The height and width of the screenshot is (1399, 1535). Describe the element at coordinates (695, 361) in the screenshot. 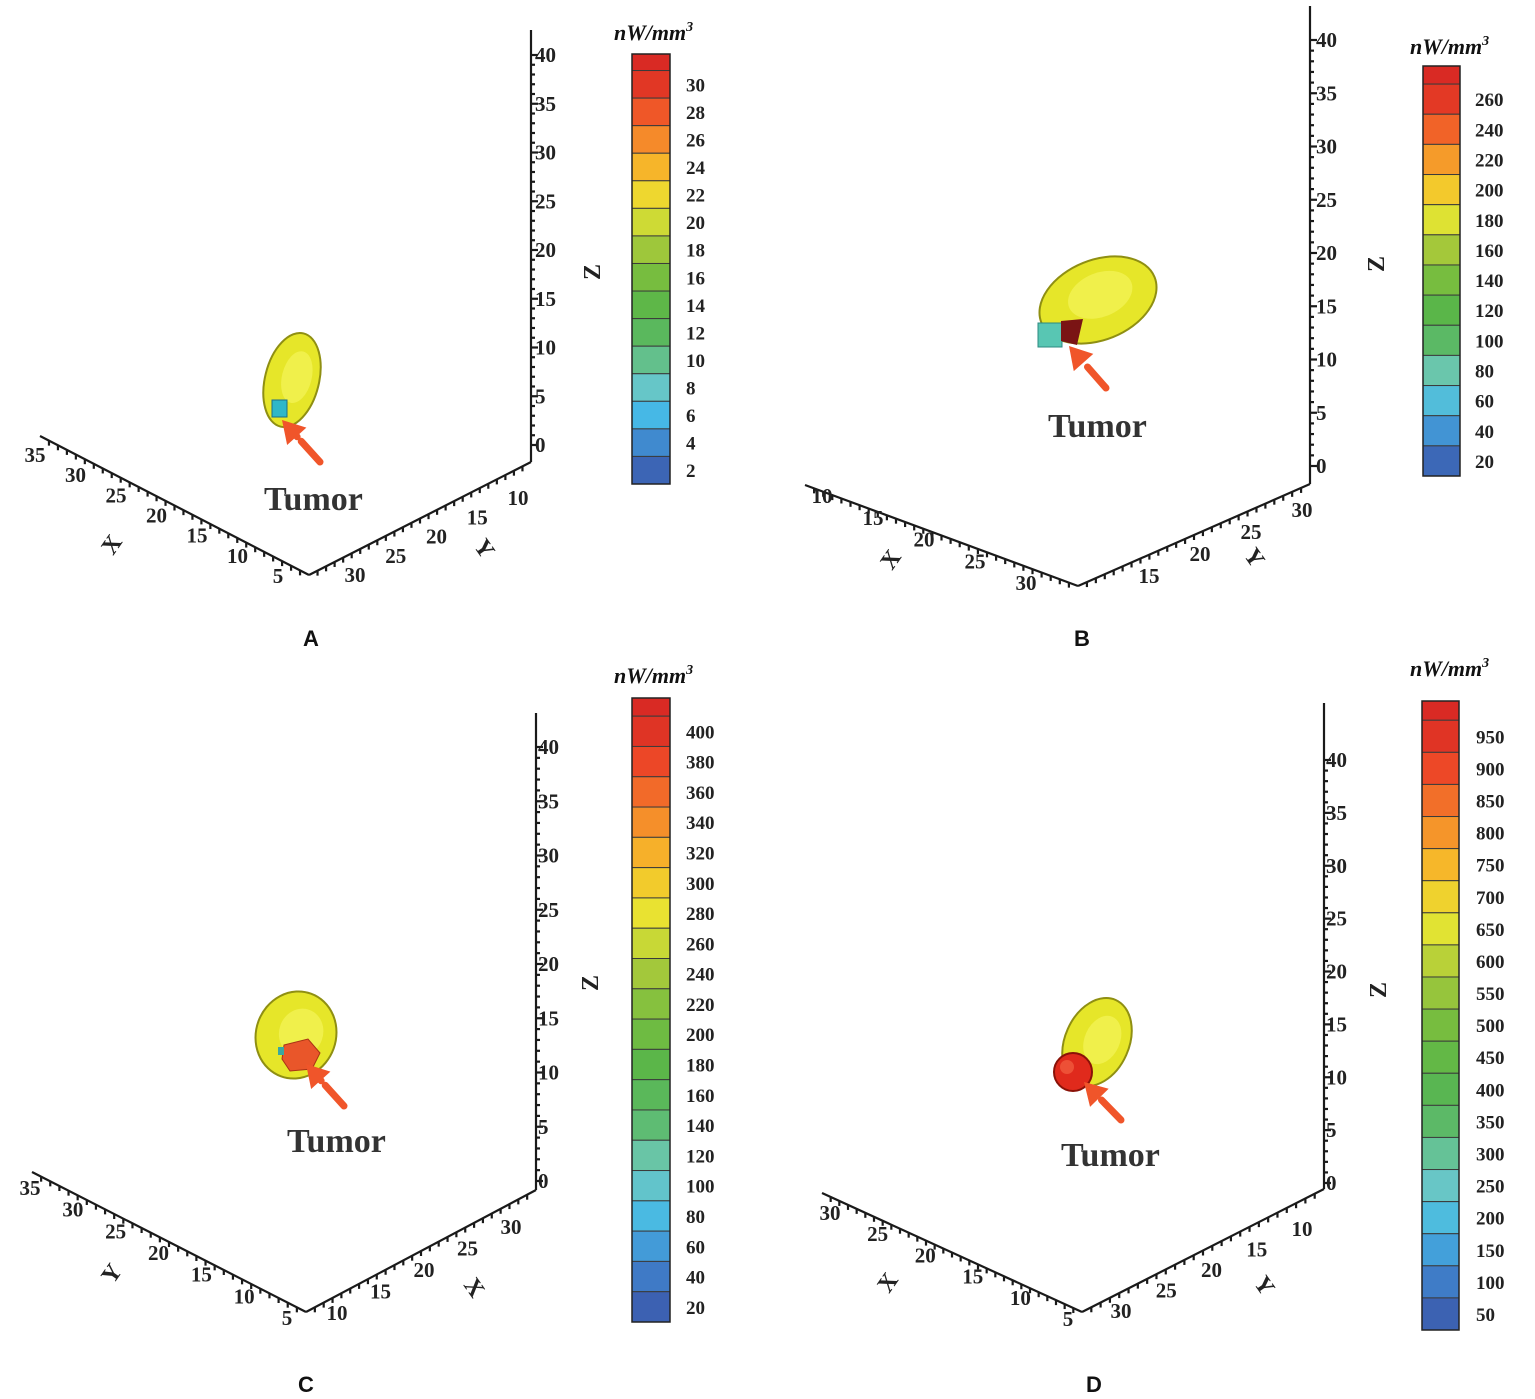

I see `colorbar-tick-label: 10` at that location.